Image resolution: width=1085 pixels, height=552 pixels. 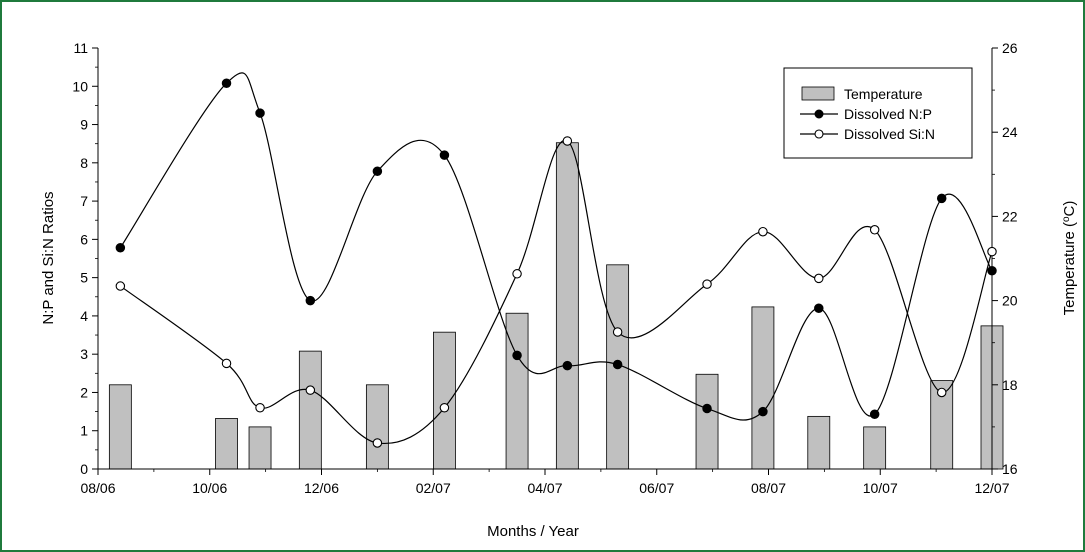 I want to click on y-axis-right-title: Temperature (oC), so click(x=1070, y=258).